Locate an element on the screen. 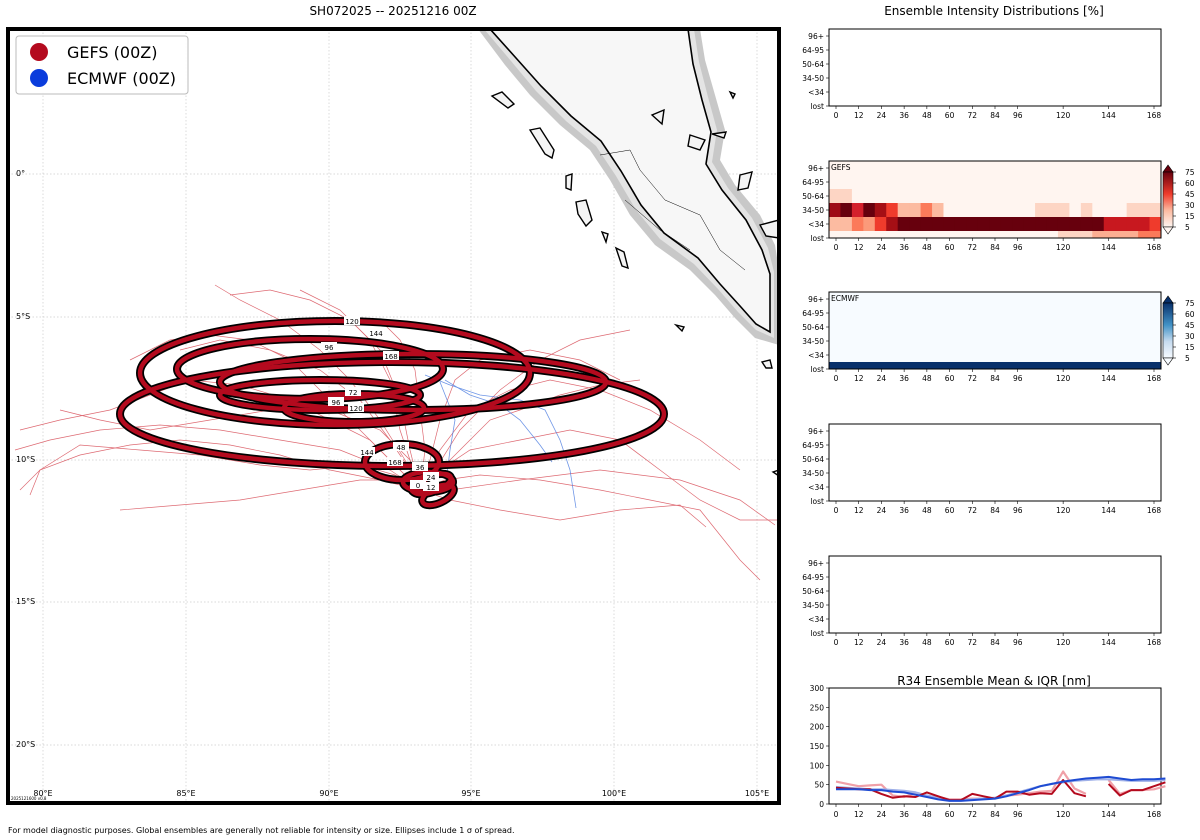 This screenshot has width=1200, height=840. ellipse-hour-label: 36 is located at coordinates (420, 468).